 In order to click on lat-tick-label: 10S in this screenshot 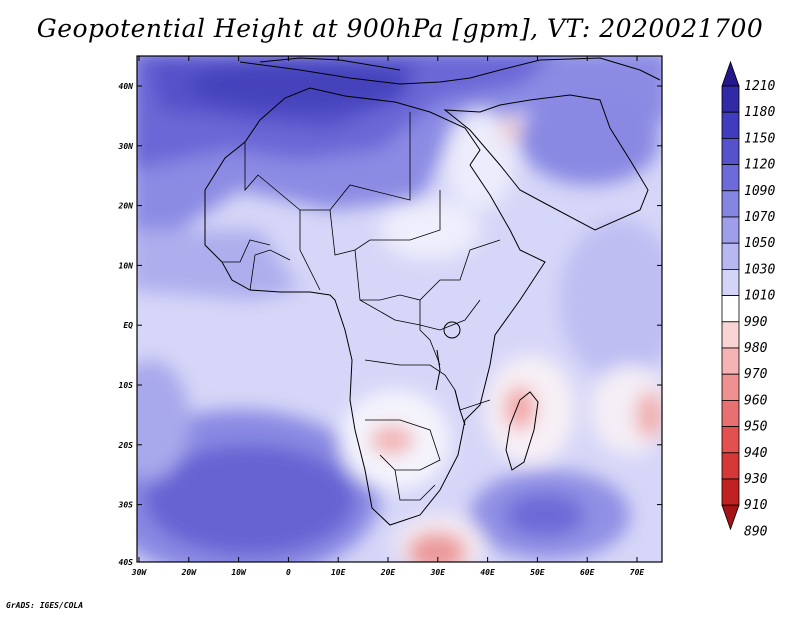, I will do `click(126, 385)`.